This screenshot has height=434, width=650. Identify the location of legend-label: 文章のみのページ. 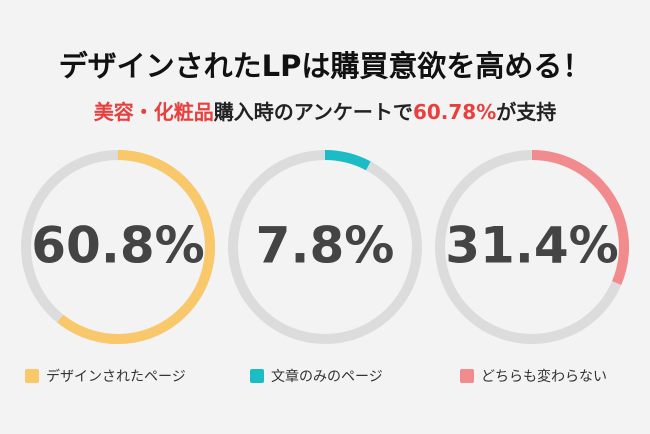
(327, 376).